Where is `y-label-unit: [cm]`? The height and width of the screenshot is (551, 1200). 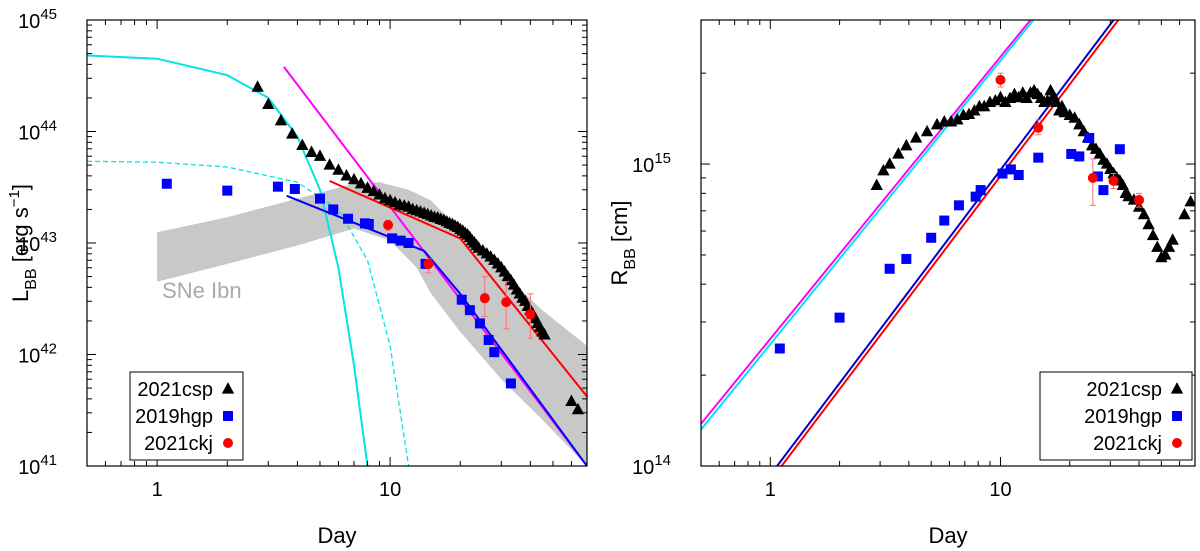
y-label-unit: [cm] is located at coordinates (619, 225).